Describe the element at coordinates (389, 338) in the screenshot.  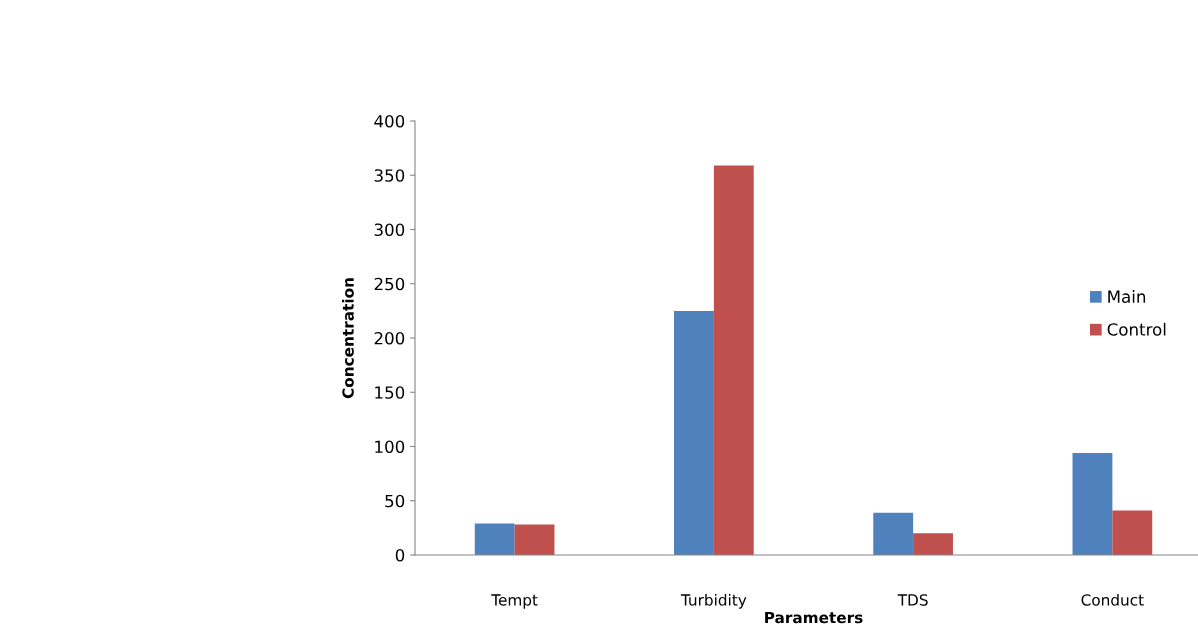
I see `y-tick-label: 200` at that location.